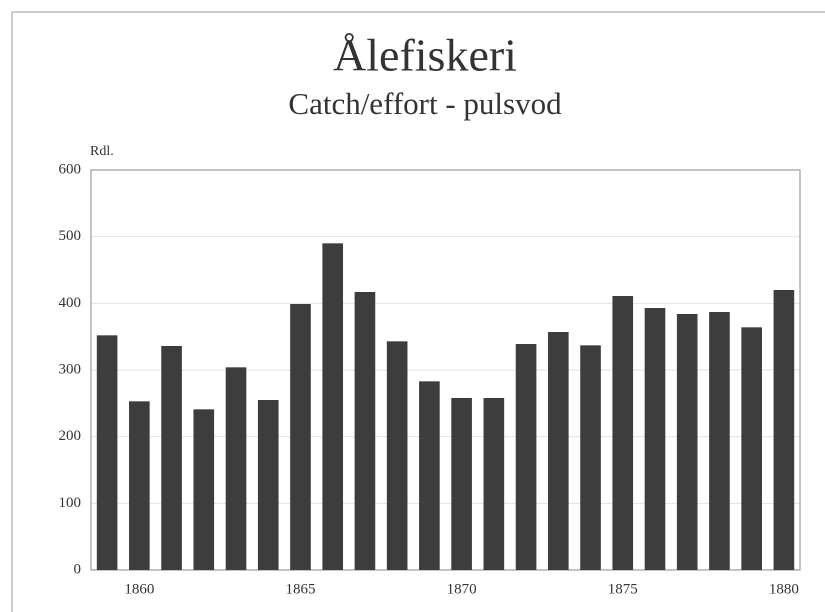 This screenshot has height=612, width=825. I want to click on y-tick-label: 500, so click(70, 236).